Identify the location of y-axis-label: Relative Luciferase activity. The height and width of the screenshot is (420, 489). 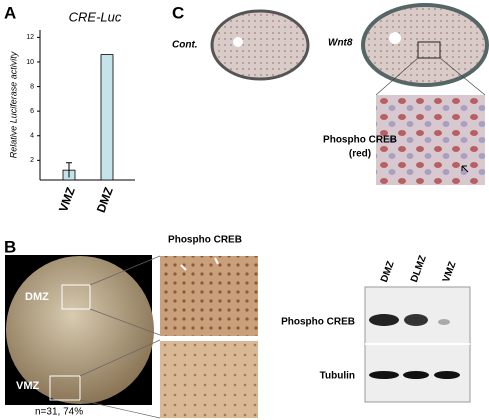
(13, 104).